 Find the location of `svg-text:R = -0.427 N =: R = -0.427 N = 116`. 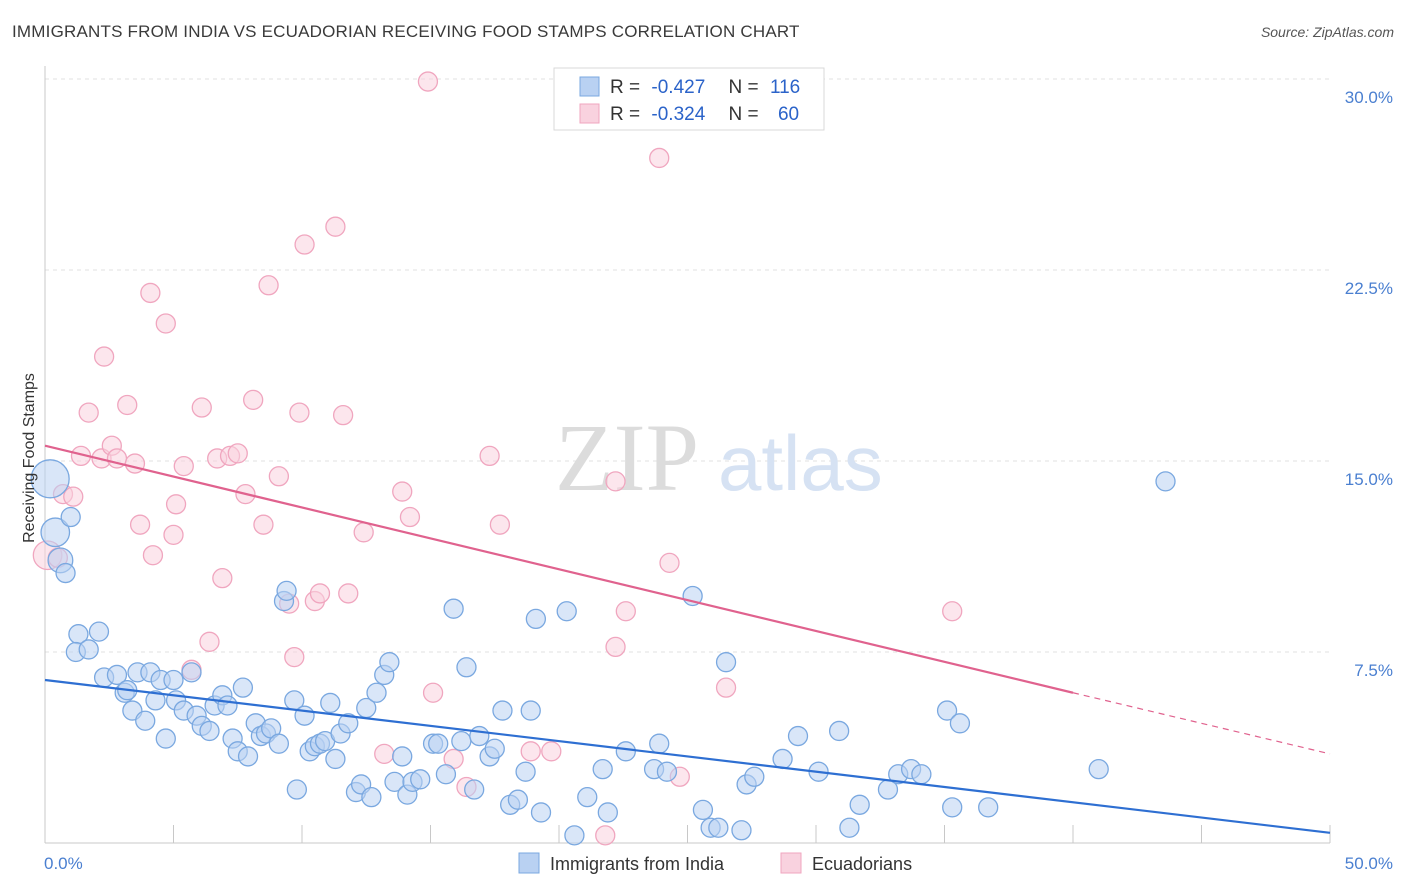

svg-text:R = -0.427 N =: R = -0.427 N = 116 is located at coordinates (705, 87).